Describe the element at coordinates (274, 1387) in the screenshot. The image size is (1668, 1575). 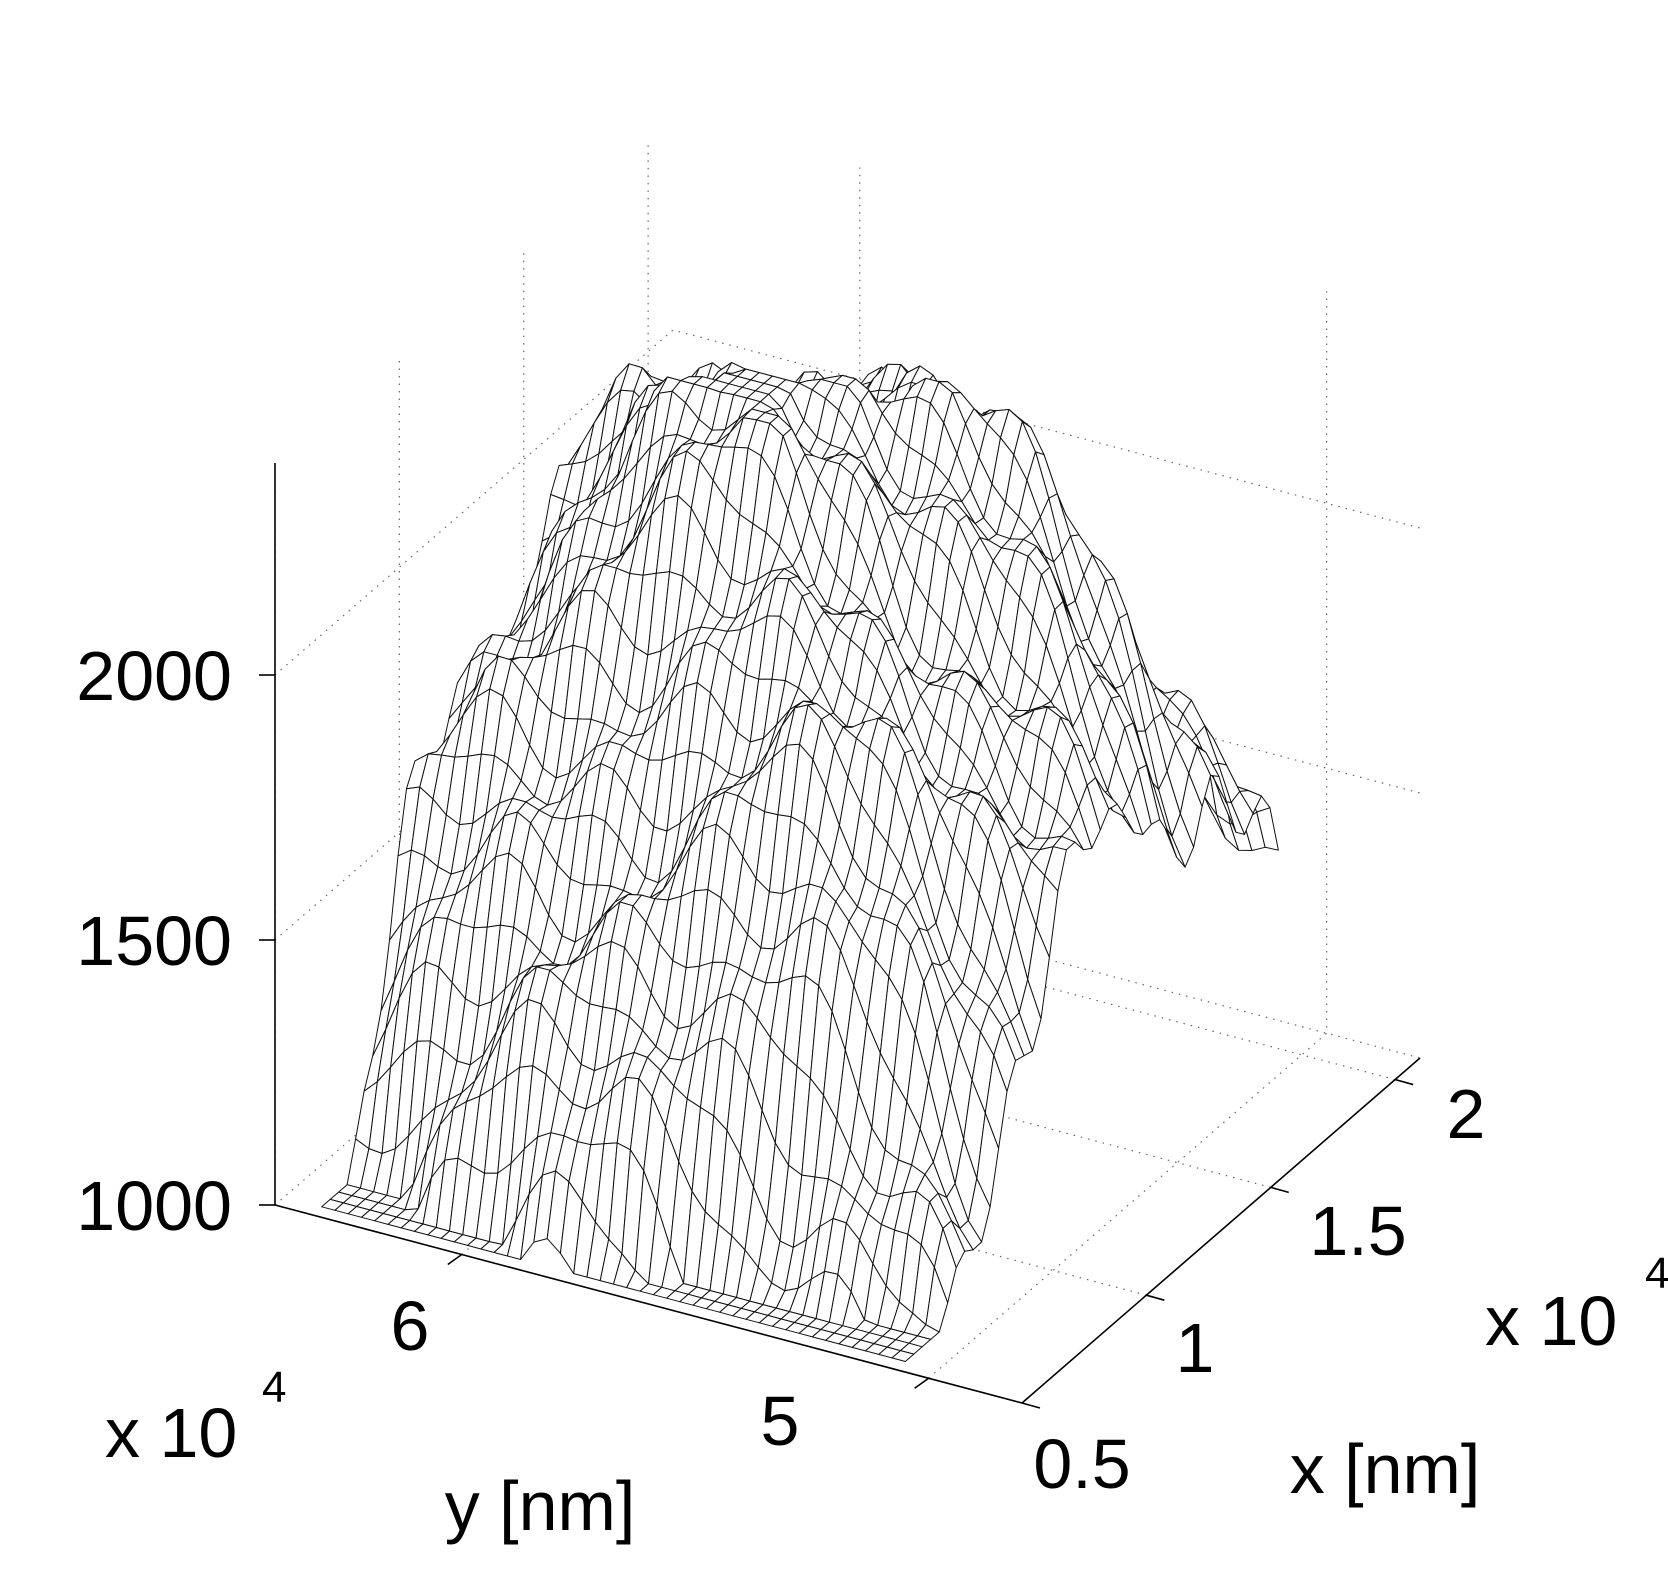
I see `y-multiplier-exponent: 4` at that location.